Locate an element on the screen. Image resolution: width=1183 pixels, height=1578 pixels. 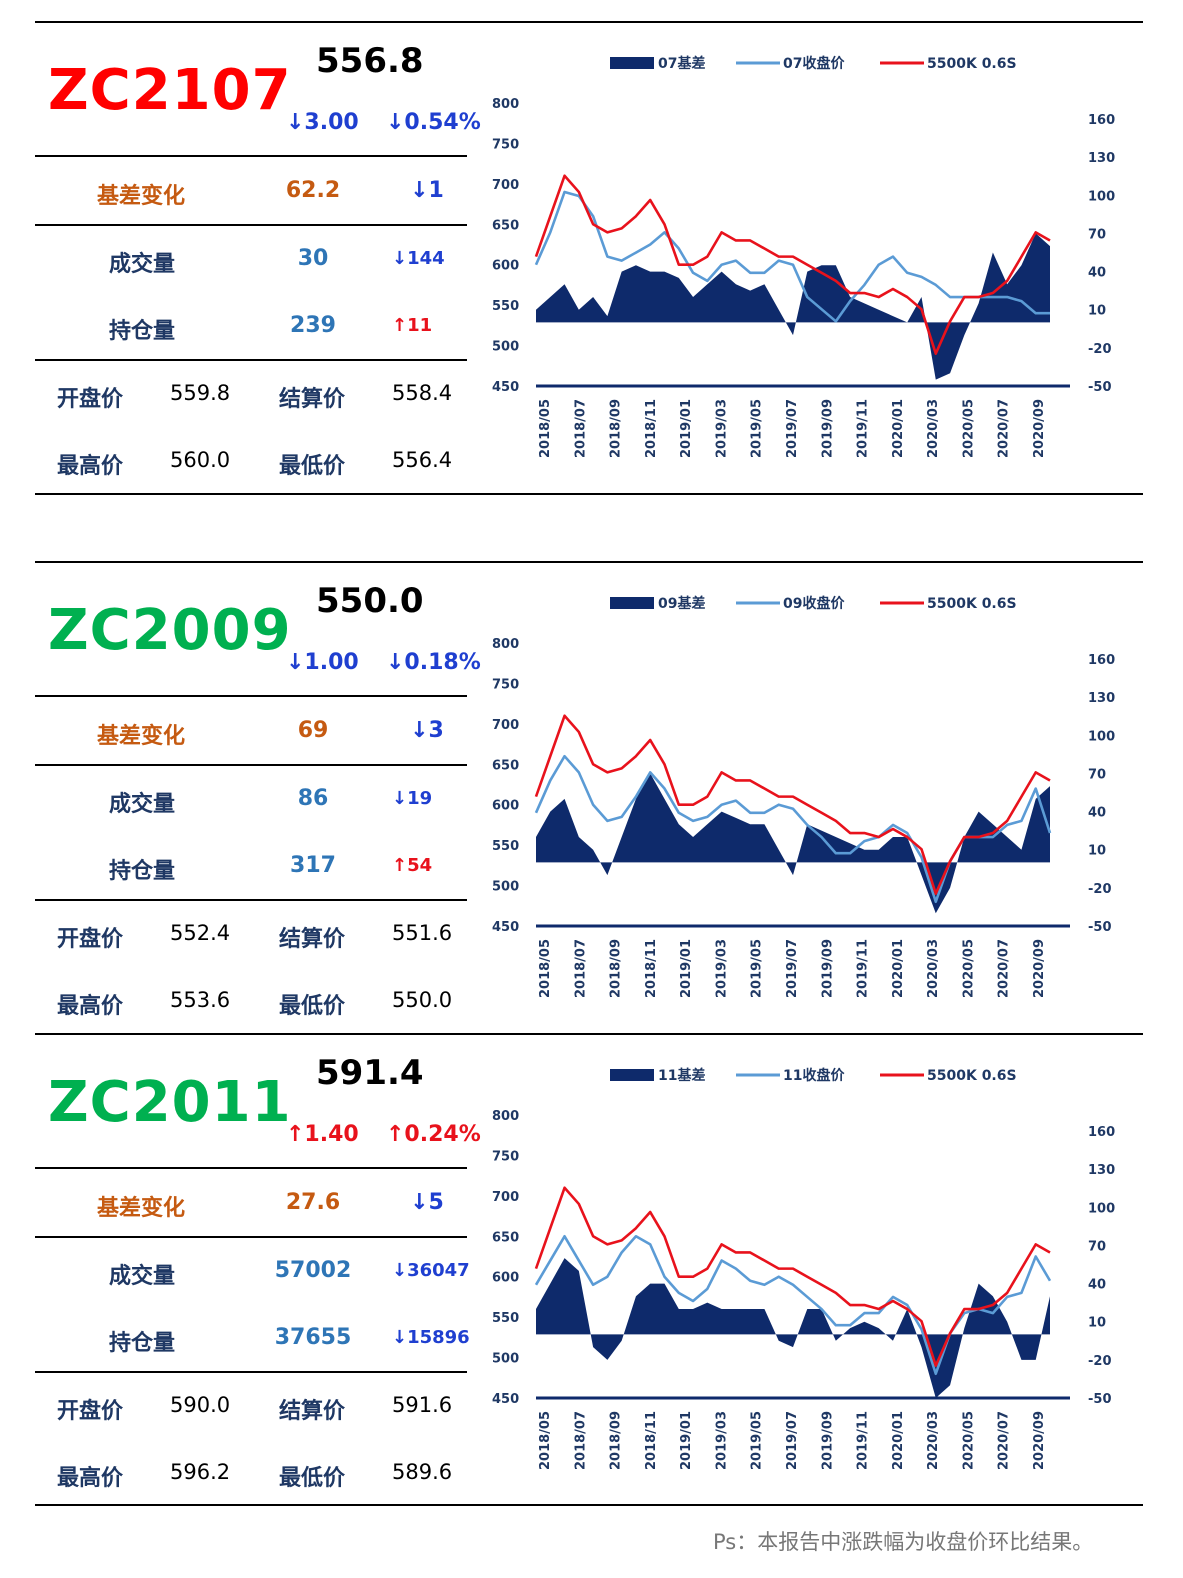
x-tick: 2020/07 is located at coordinates (1004, 428).